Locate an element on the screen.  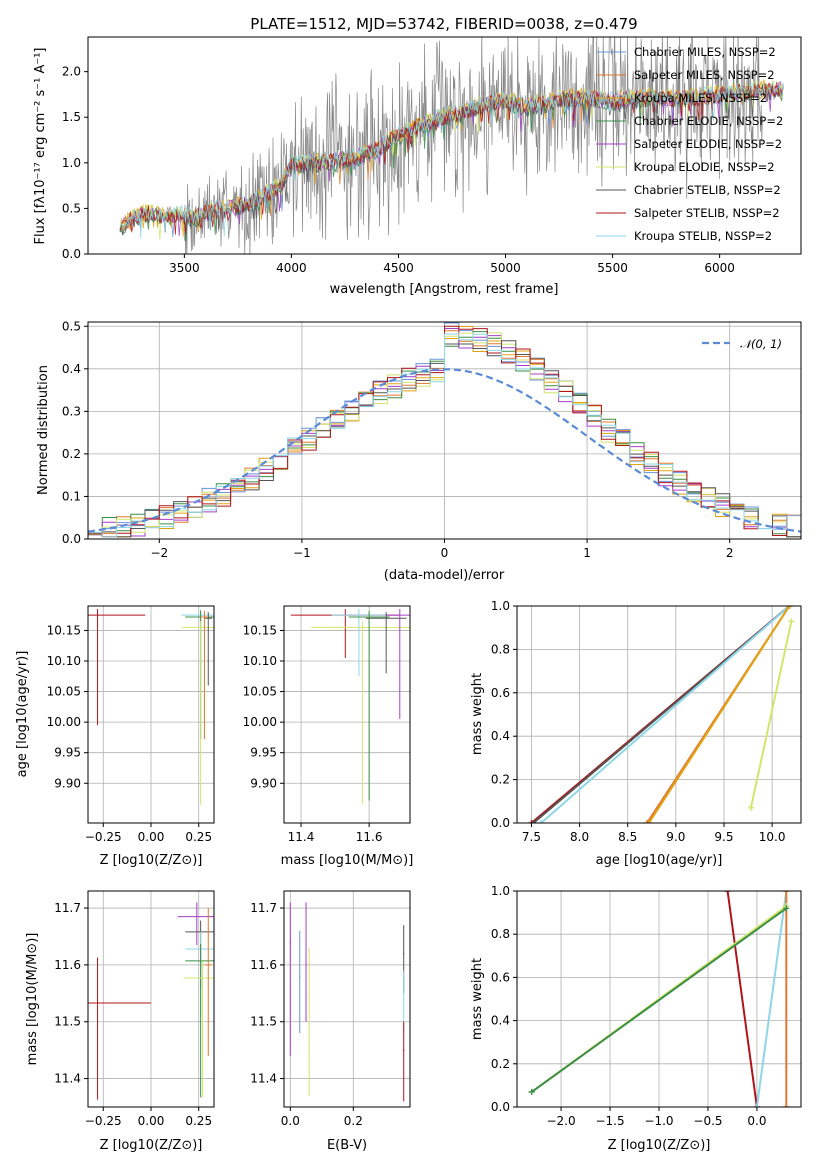
spectrum-legend-label-0: Chabrier MILES, NSSP=2 is located at coordinates (705, 52).